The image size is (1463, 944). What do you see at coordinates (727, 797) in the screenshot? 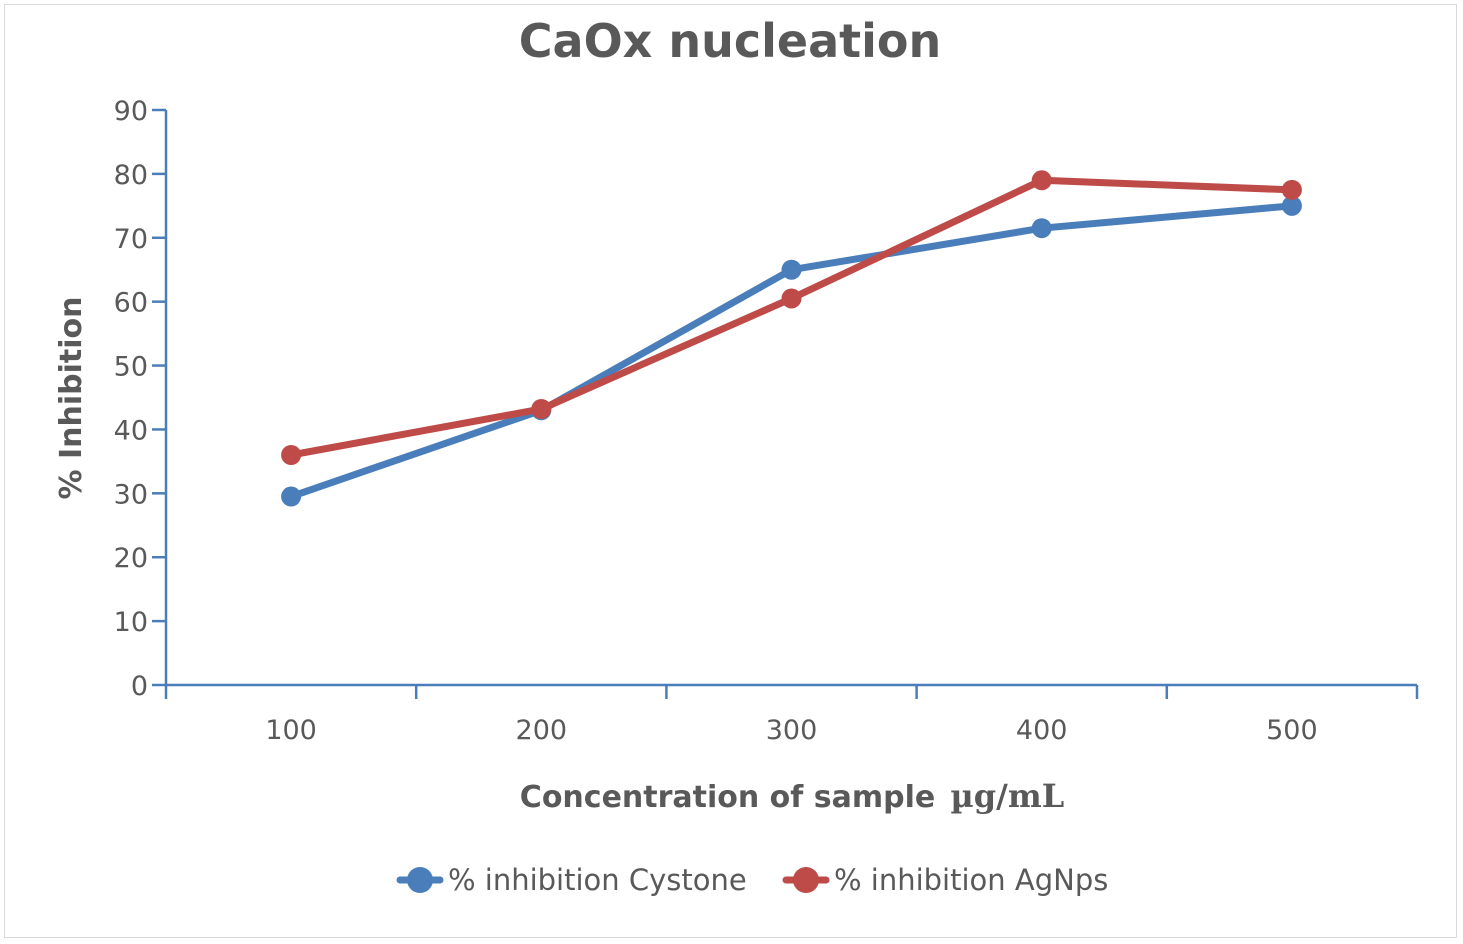
I see `x-axis-label-text: Concentration of sample` at bounding box center [727, 797].